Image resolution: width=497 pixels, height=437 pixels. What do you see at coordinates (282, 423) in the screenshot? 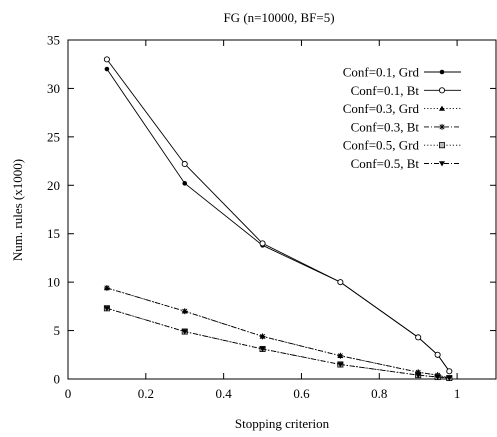
I see `x-axis-label: Stopping criterion` at bounding box center [282, 423].